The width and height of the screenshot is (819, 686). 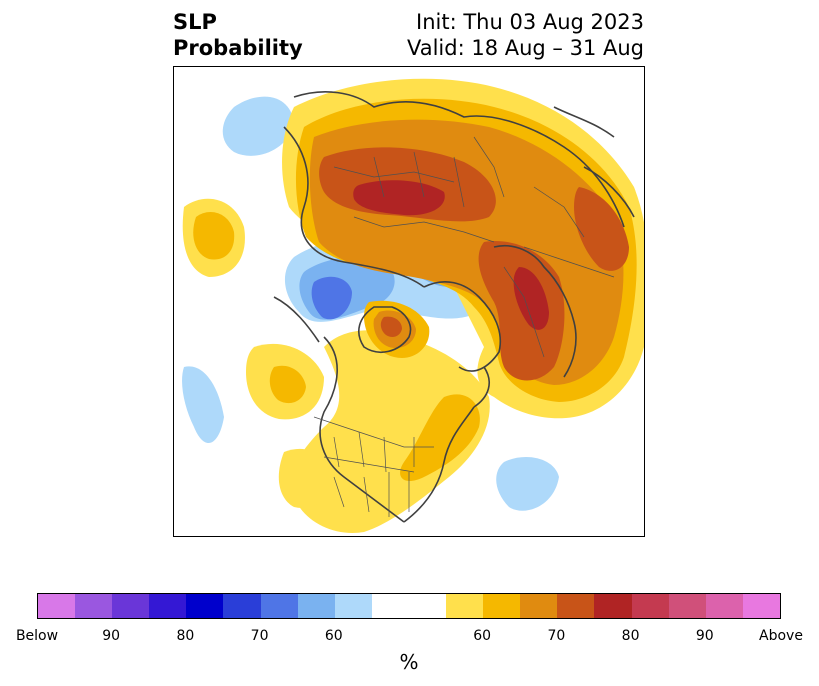 I want to click on colorbar-tick-label: Below, so click(x=37, y=636).